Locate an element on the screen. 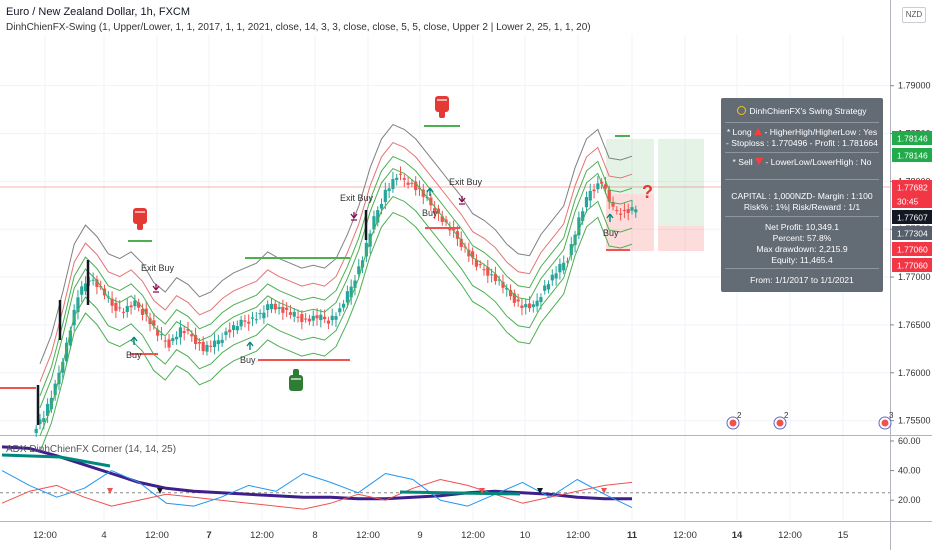  price-tick-label: 1.79000 is located at coordinates (914, 86).